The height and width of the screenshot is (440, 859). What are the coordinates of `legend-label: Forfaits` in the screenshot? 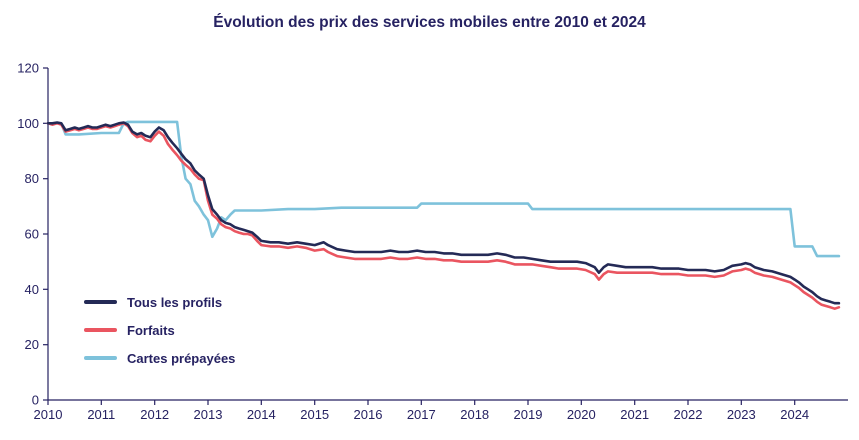 It's located at (151, 330).